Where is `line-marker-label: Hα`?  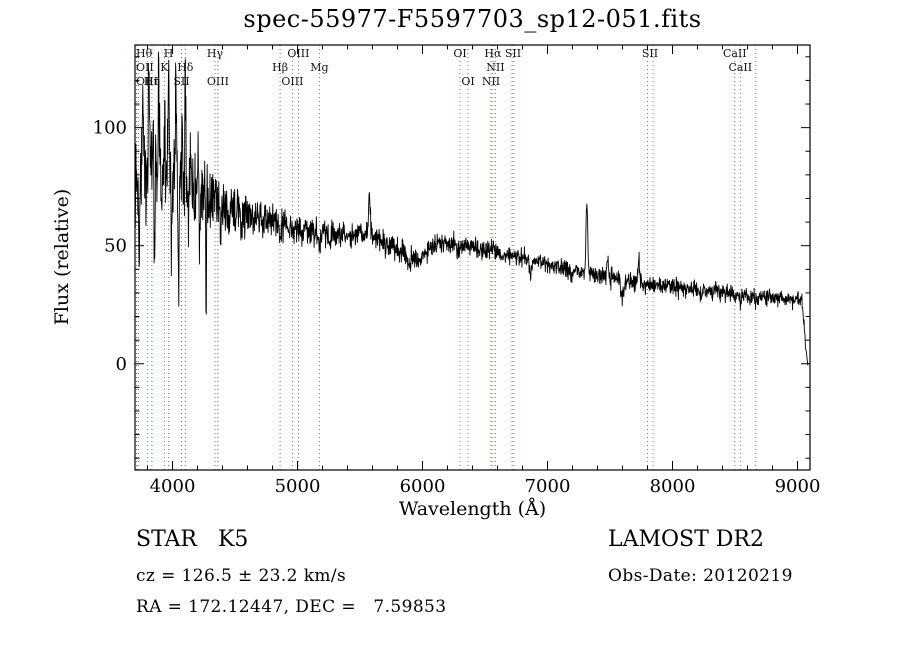
line-marker-label: Hα is located at coordinates (493, 53).